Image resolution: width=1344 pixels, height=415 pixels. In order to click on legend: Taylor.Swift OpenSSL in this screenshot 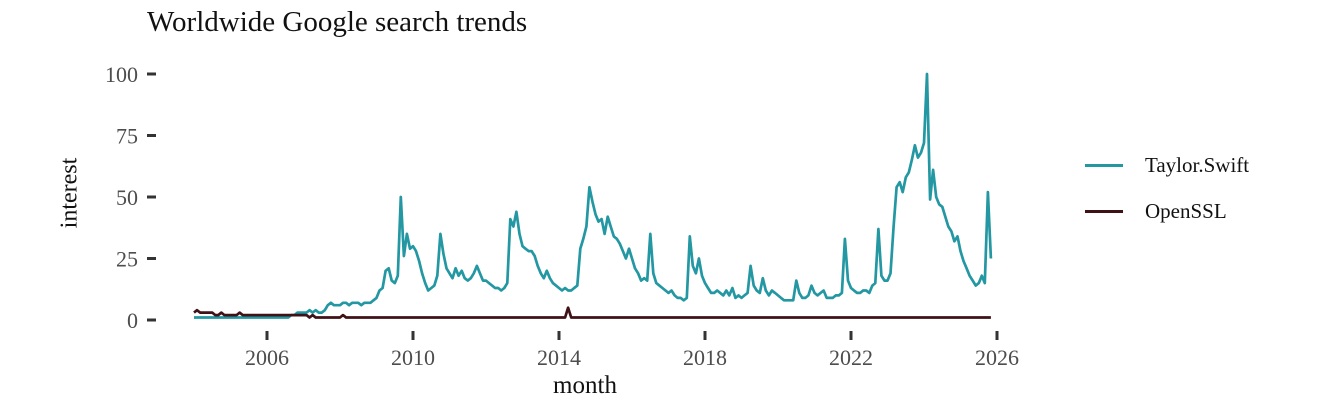, I will do `click(1167, 196)`.